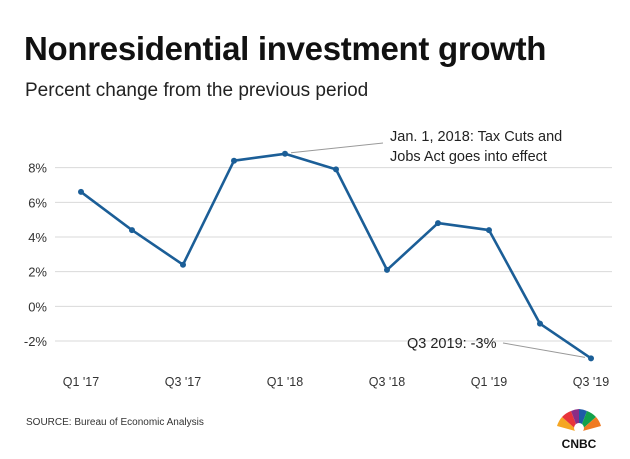  I want to click on y-tick-label: 4%, so click(37, 237).